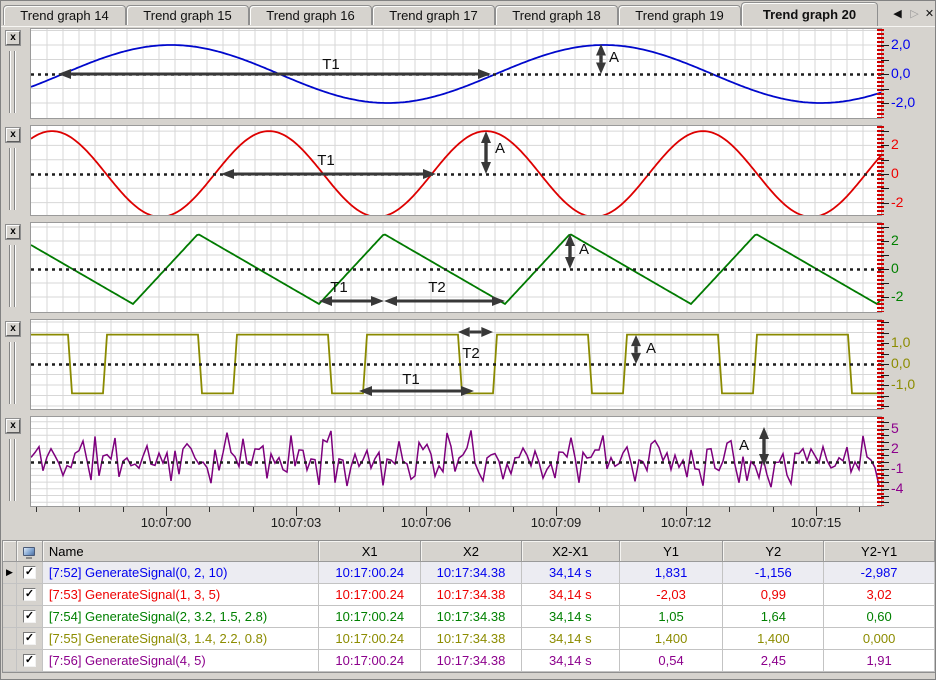 The width and height of the screenshot is (936, 680). Describe the element at coordinates (456, 73) in the screenshot. I see `plot-canvas-plot-1: T1 A` at that location.